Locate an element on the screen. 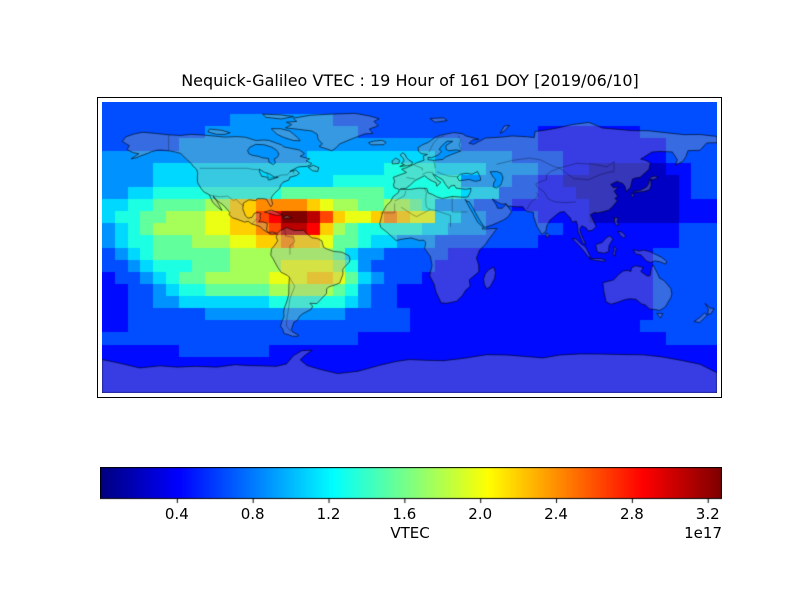  colorbar-tick-label: 0.8 is located at coordinates (252, 514).